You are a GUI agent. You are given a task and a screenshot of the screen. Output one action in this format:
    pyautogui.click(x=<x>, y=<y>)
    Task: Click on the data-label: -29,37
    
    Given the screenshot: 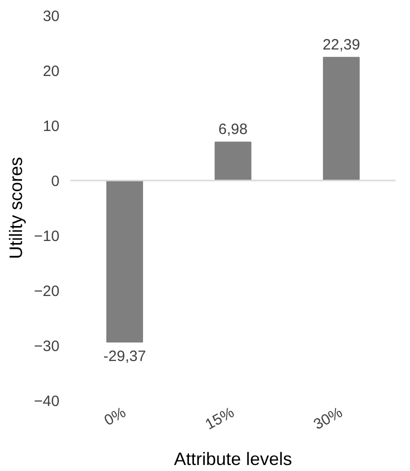 What is the action you would take?
    pyautogui.click(x=124, y=357)
    